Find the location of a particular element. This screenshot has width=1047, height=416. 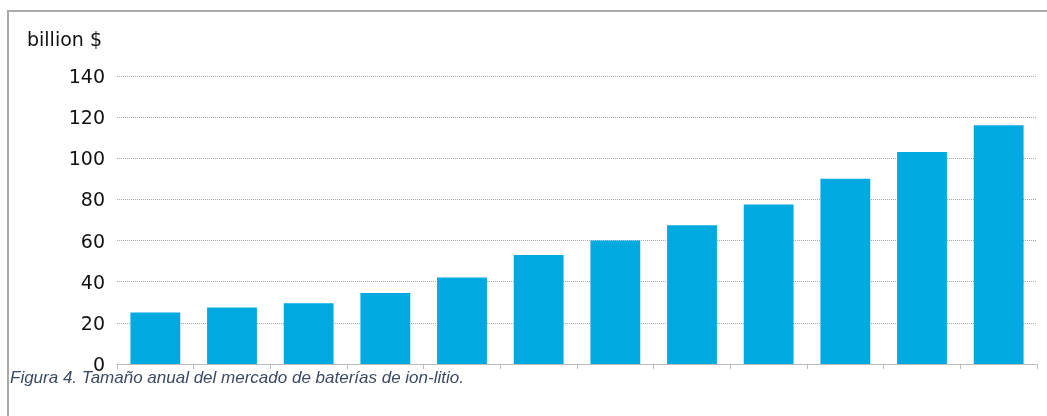

y-tick-label: 20 is located at coordinates (92, 322).